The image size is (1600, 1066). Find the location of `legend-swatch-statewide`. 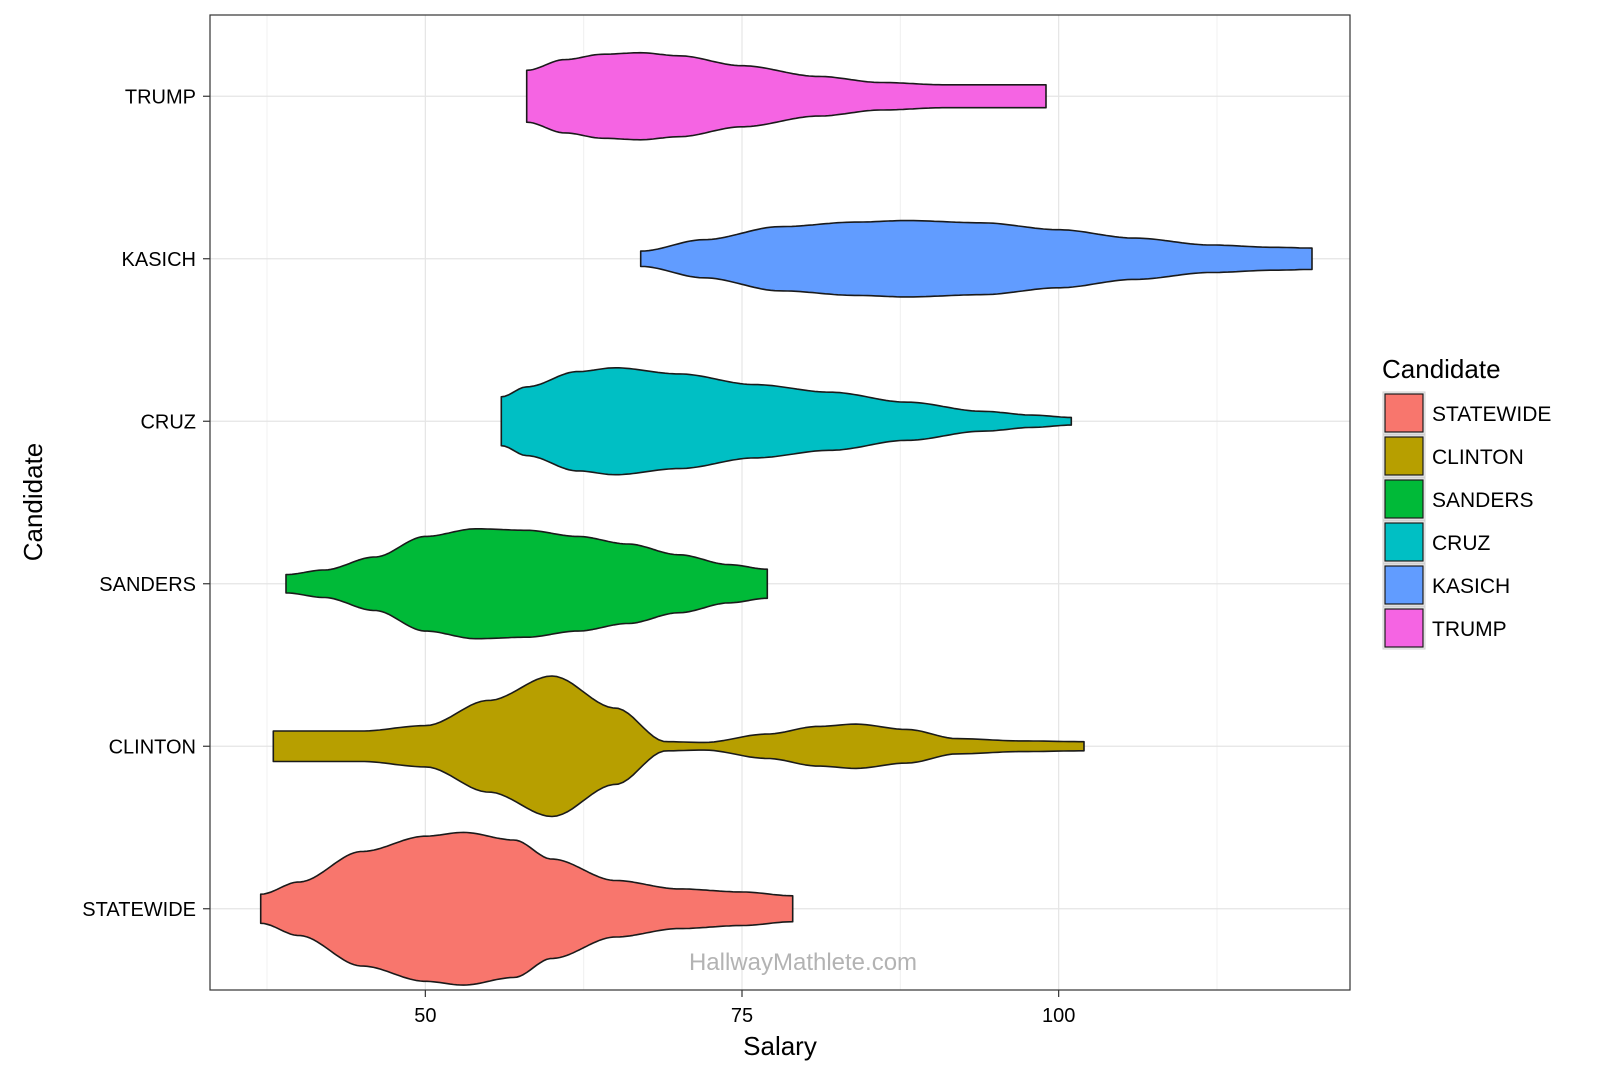

legend-swatch-statewide is located at coordinates (1404, 413).